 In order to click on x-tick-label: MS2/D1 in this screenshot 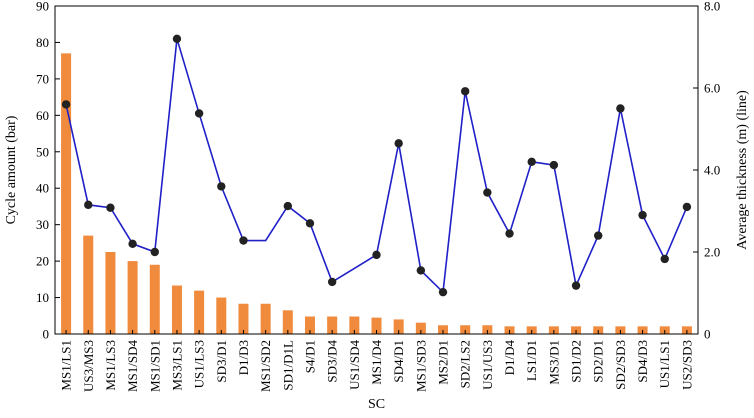, I will do `click(443, 362)`.